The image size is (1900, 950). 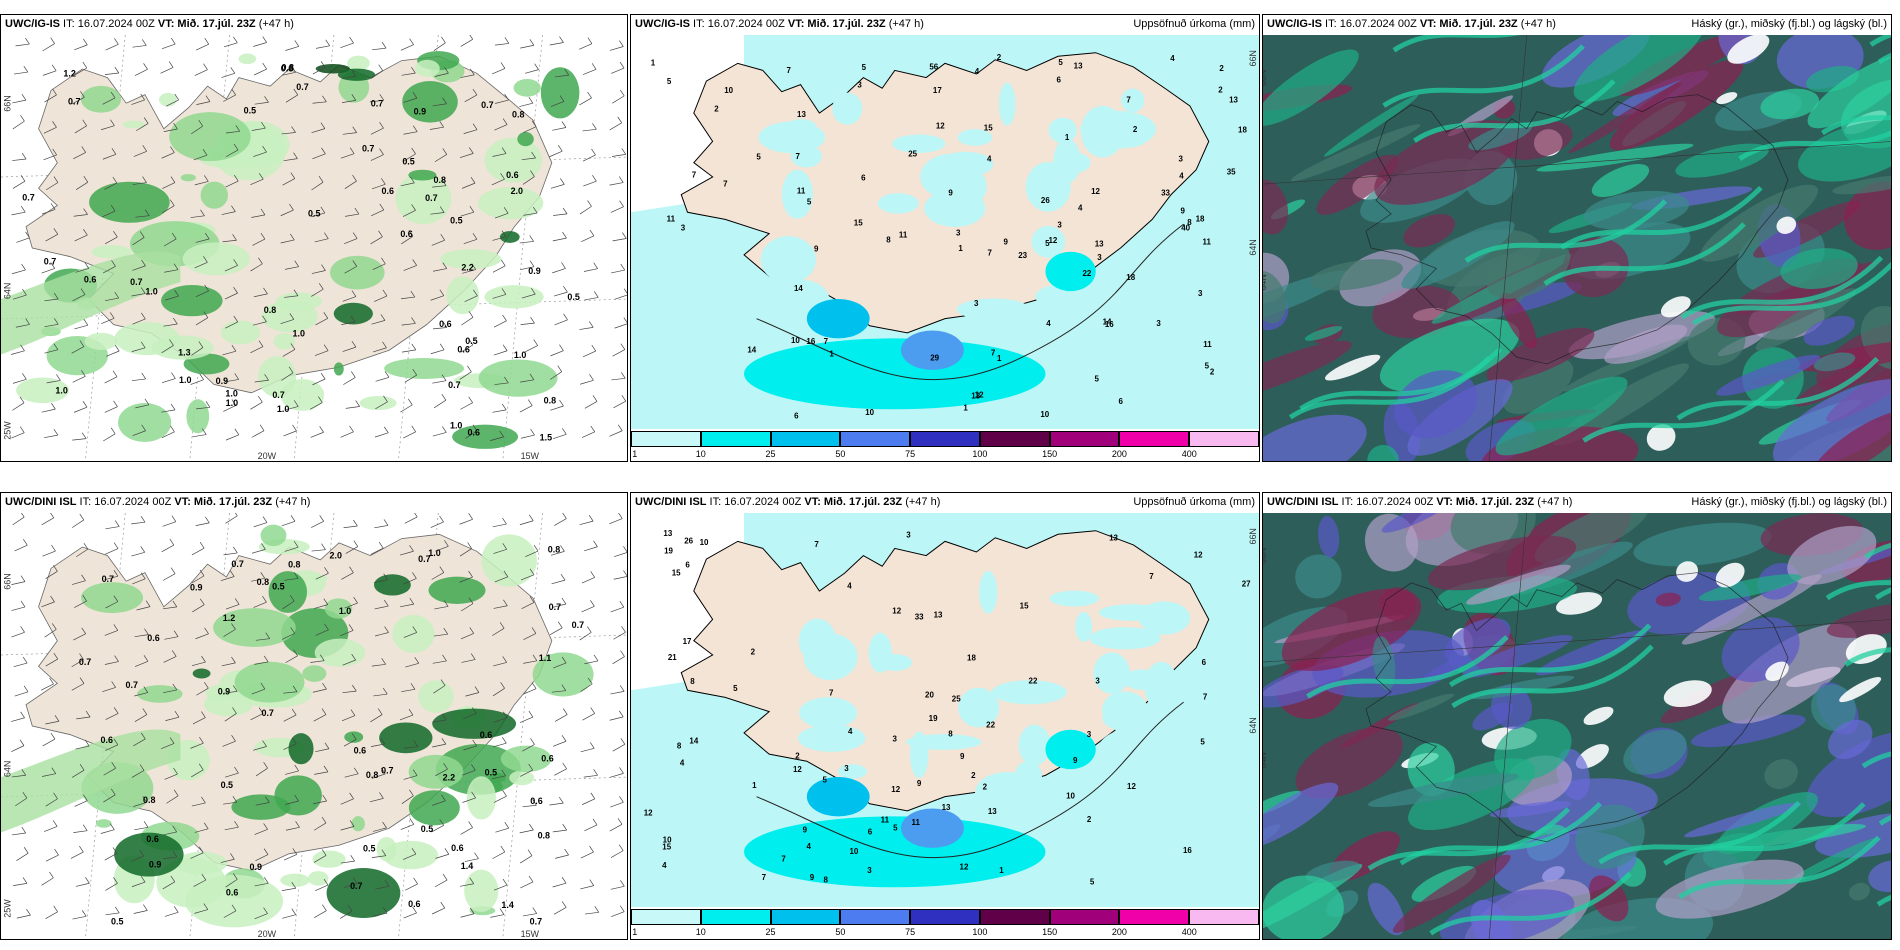 What do you see at coordinates (797, 756) in the screenshot?
I see `value-label: 2` at bounding box center [797, 756].